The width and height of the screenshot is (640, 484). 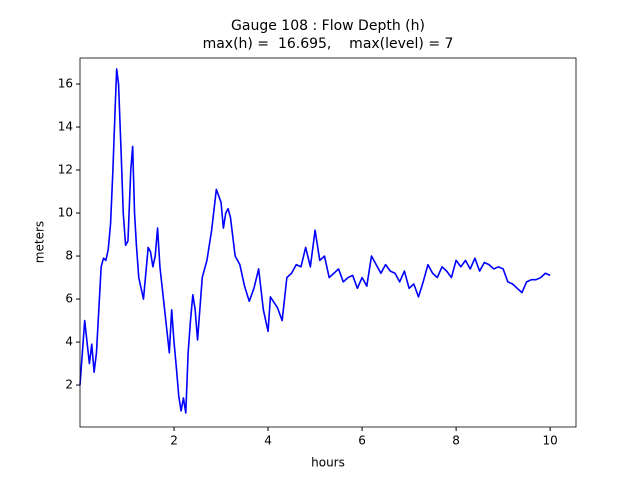 What do you see at coordinates (65, 84) in the screenshot?
I see `y-tick-label: 16` at bounding box center [65, 84].